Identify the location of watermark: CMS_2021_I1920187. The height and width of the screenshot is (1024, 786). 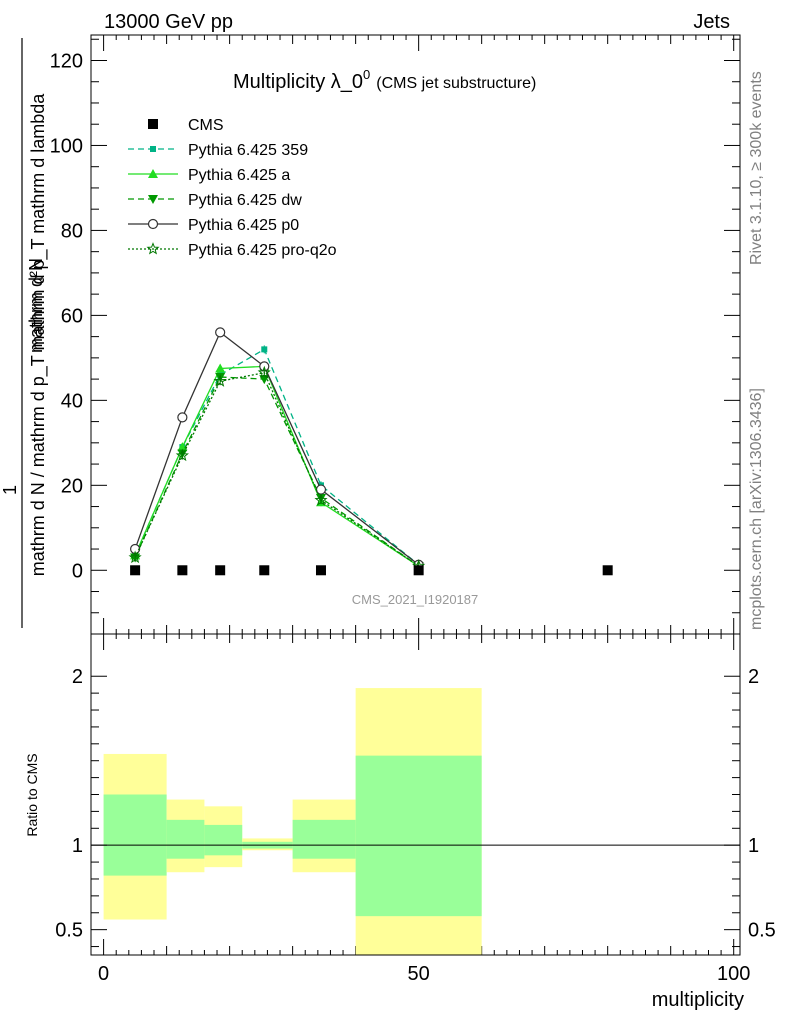
(415, 599).